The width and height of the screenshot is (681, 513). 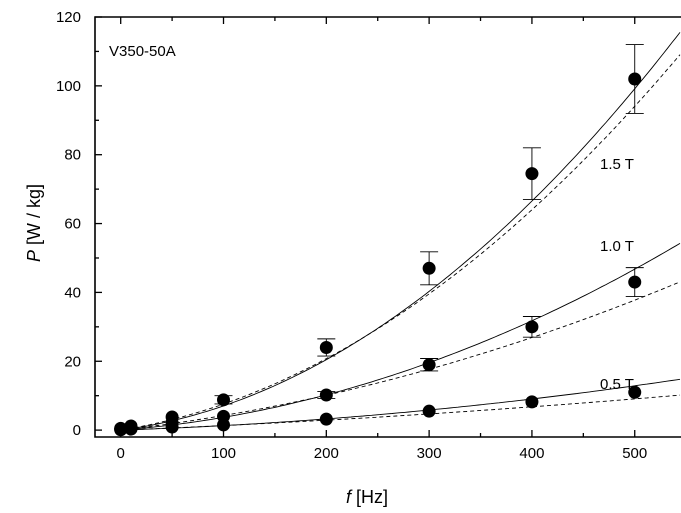 I want to click on annotation-text: V350-50A, so click(x=142, y=51).